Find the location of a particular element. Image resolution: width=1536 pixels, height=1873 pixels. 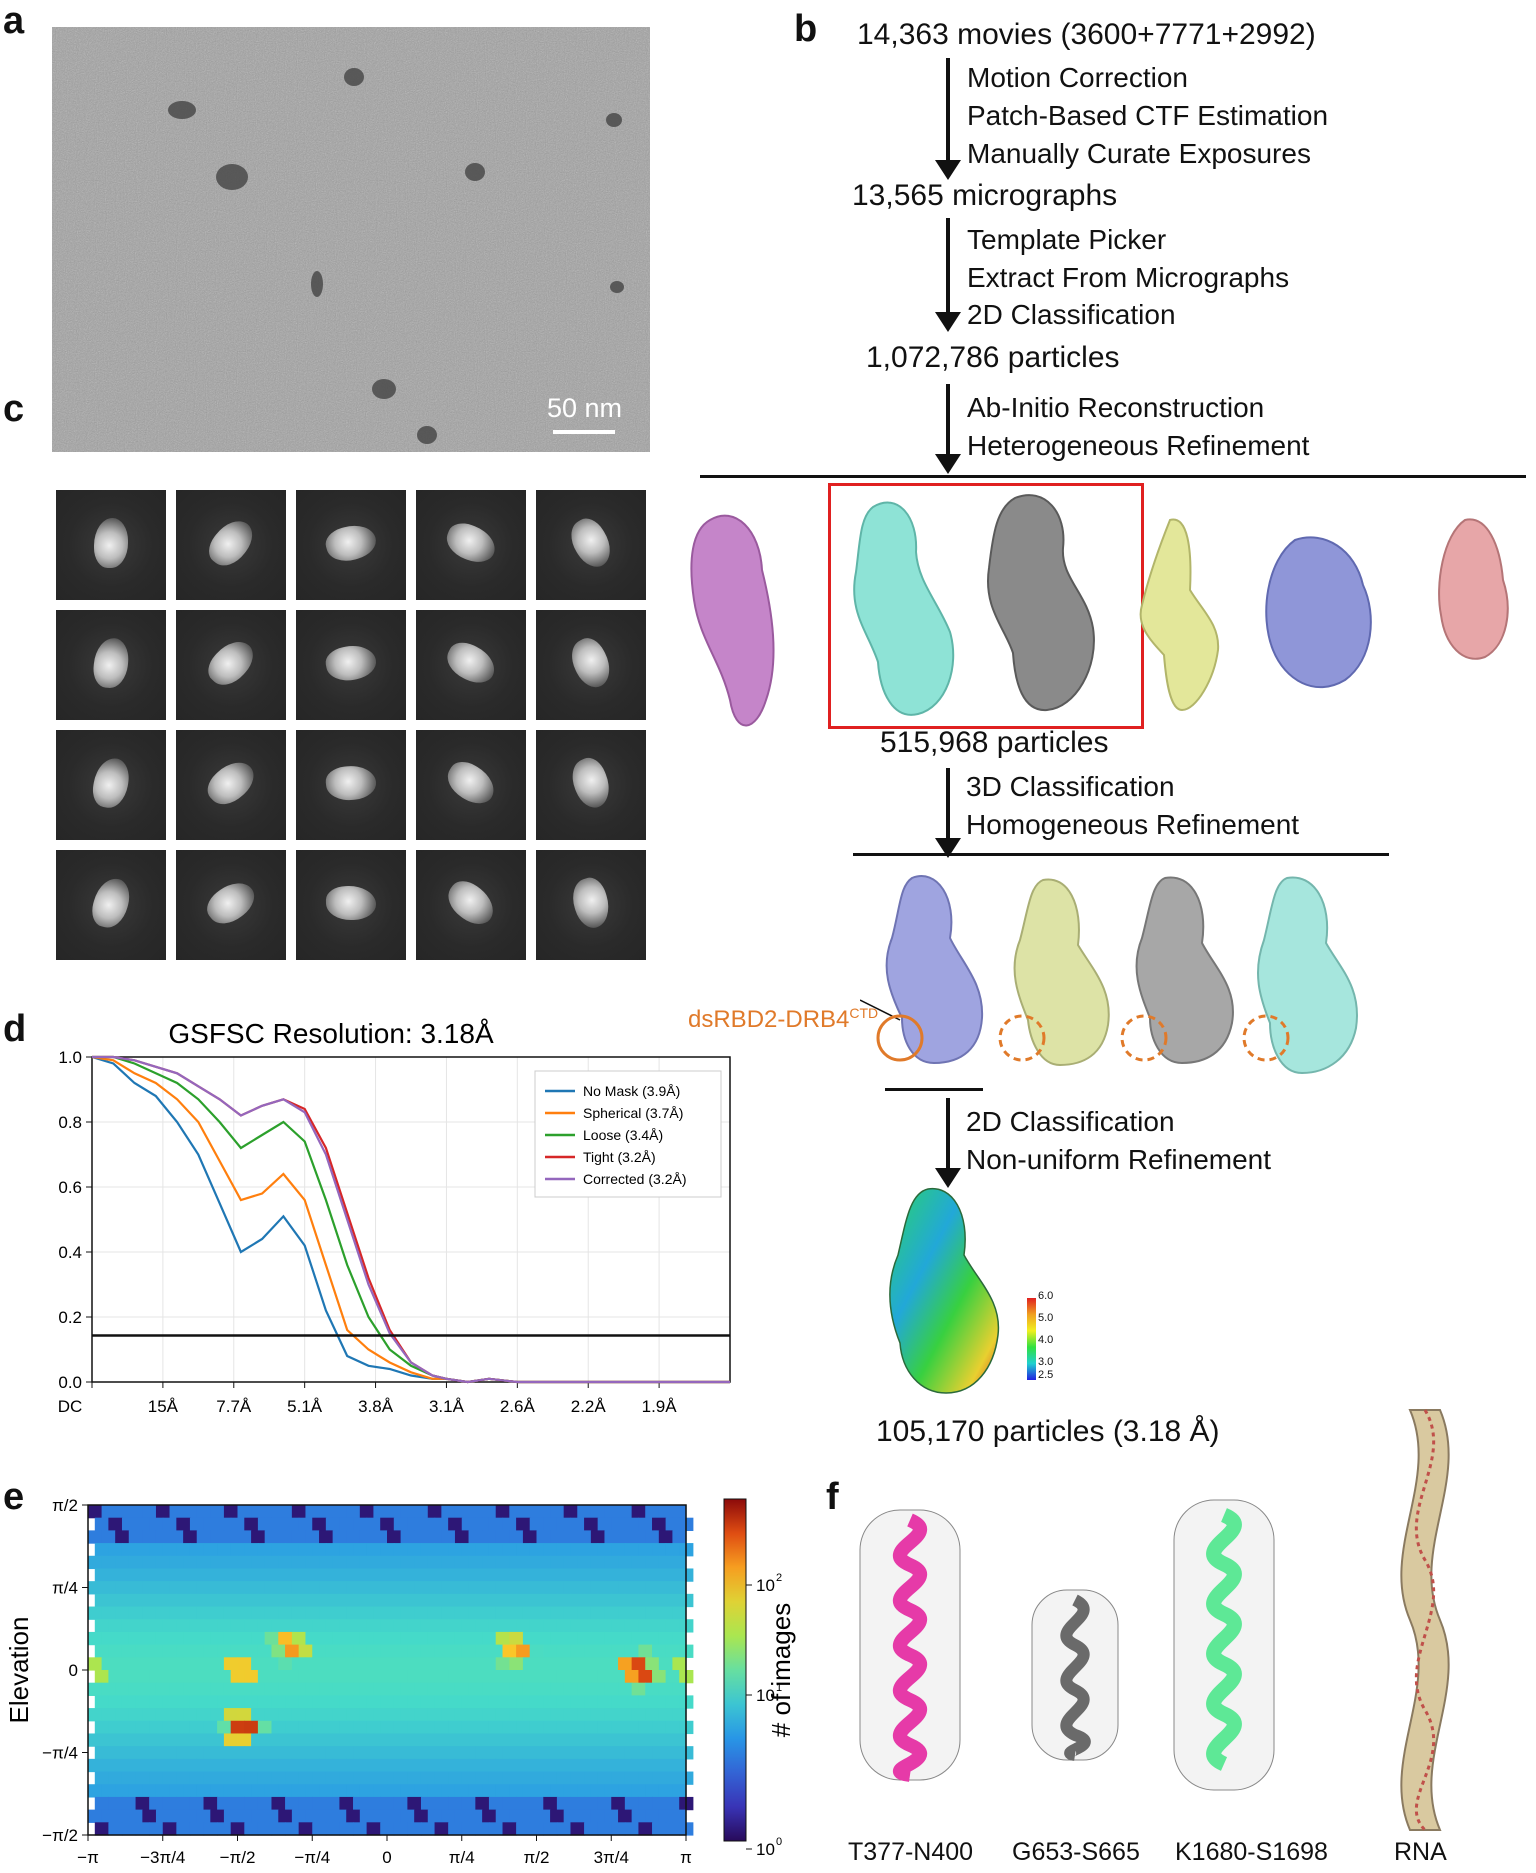

model-fit-helix-gray is located at coordinates (1075, 1675).